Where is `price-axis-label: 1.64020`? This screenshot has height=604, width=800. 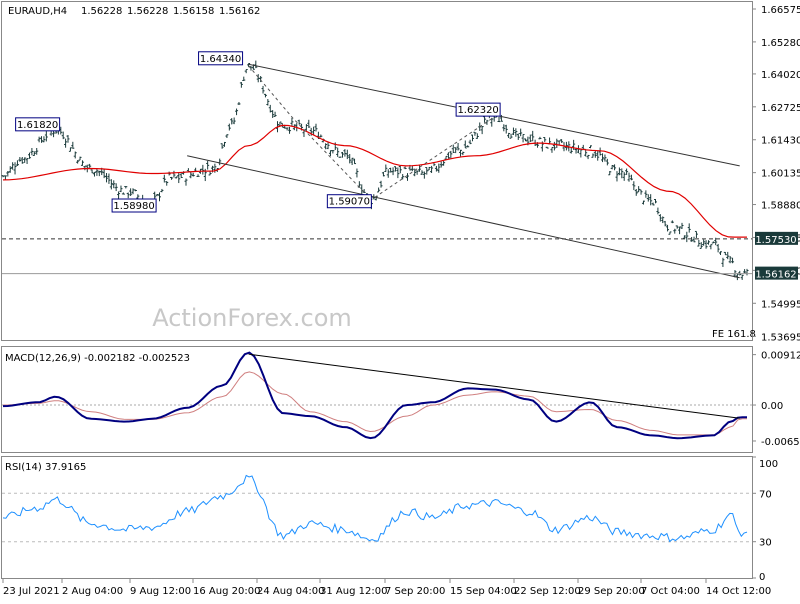
price-axis-label: 1.64020 is located at coordinates (780, 75).